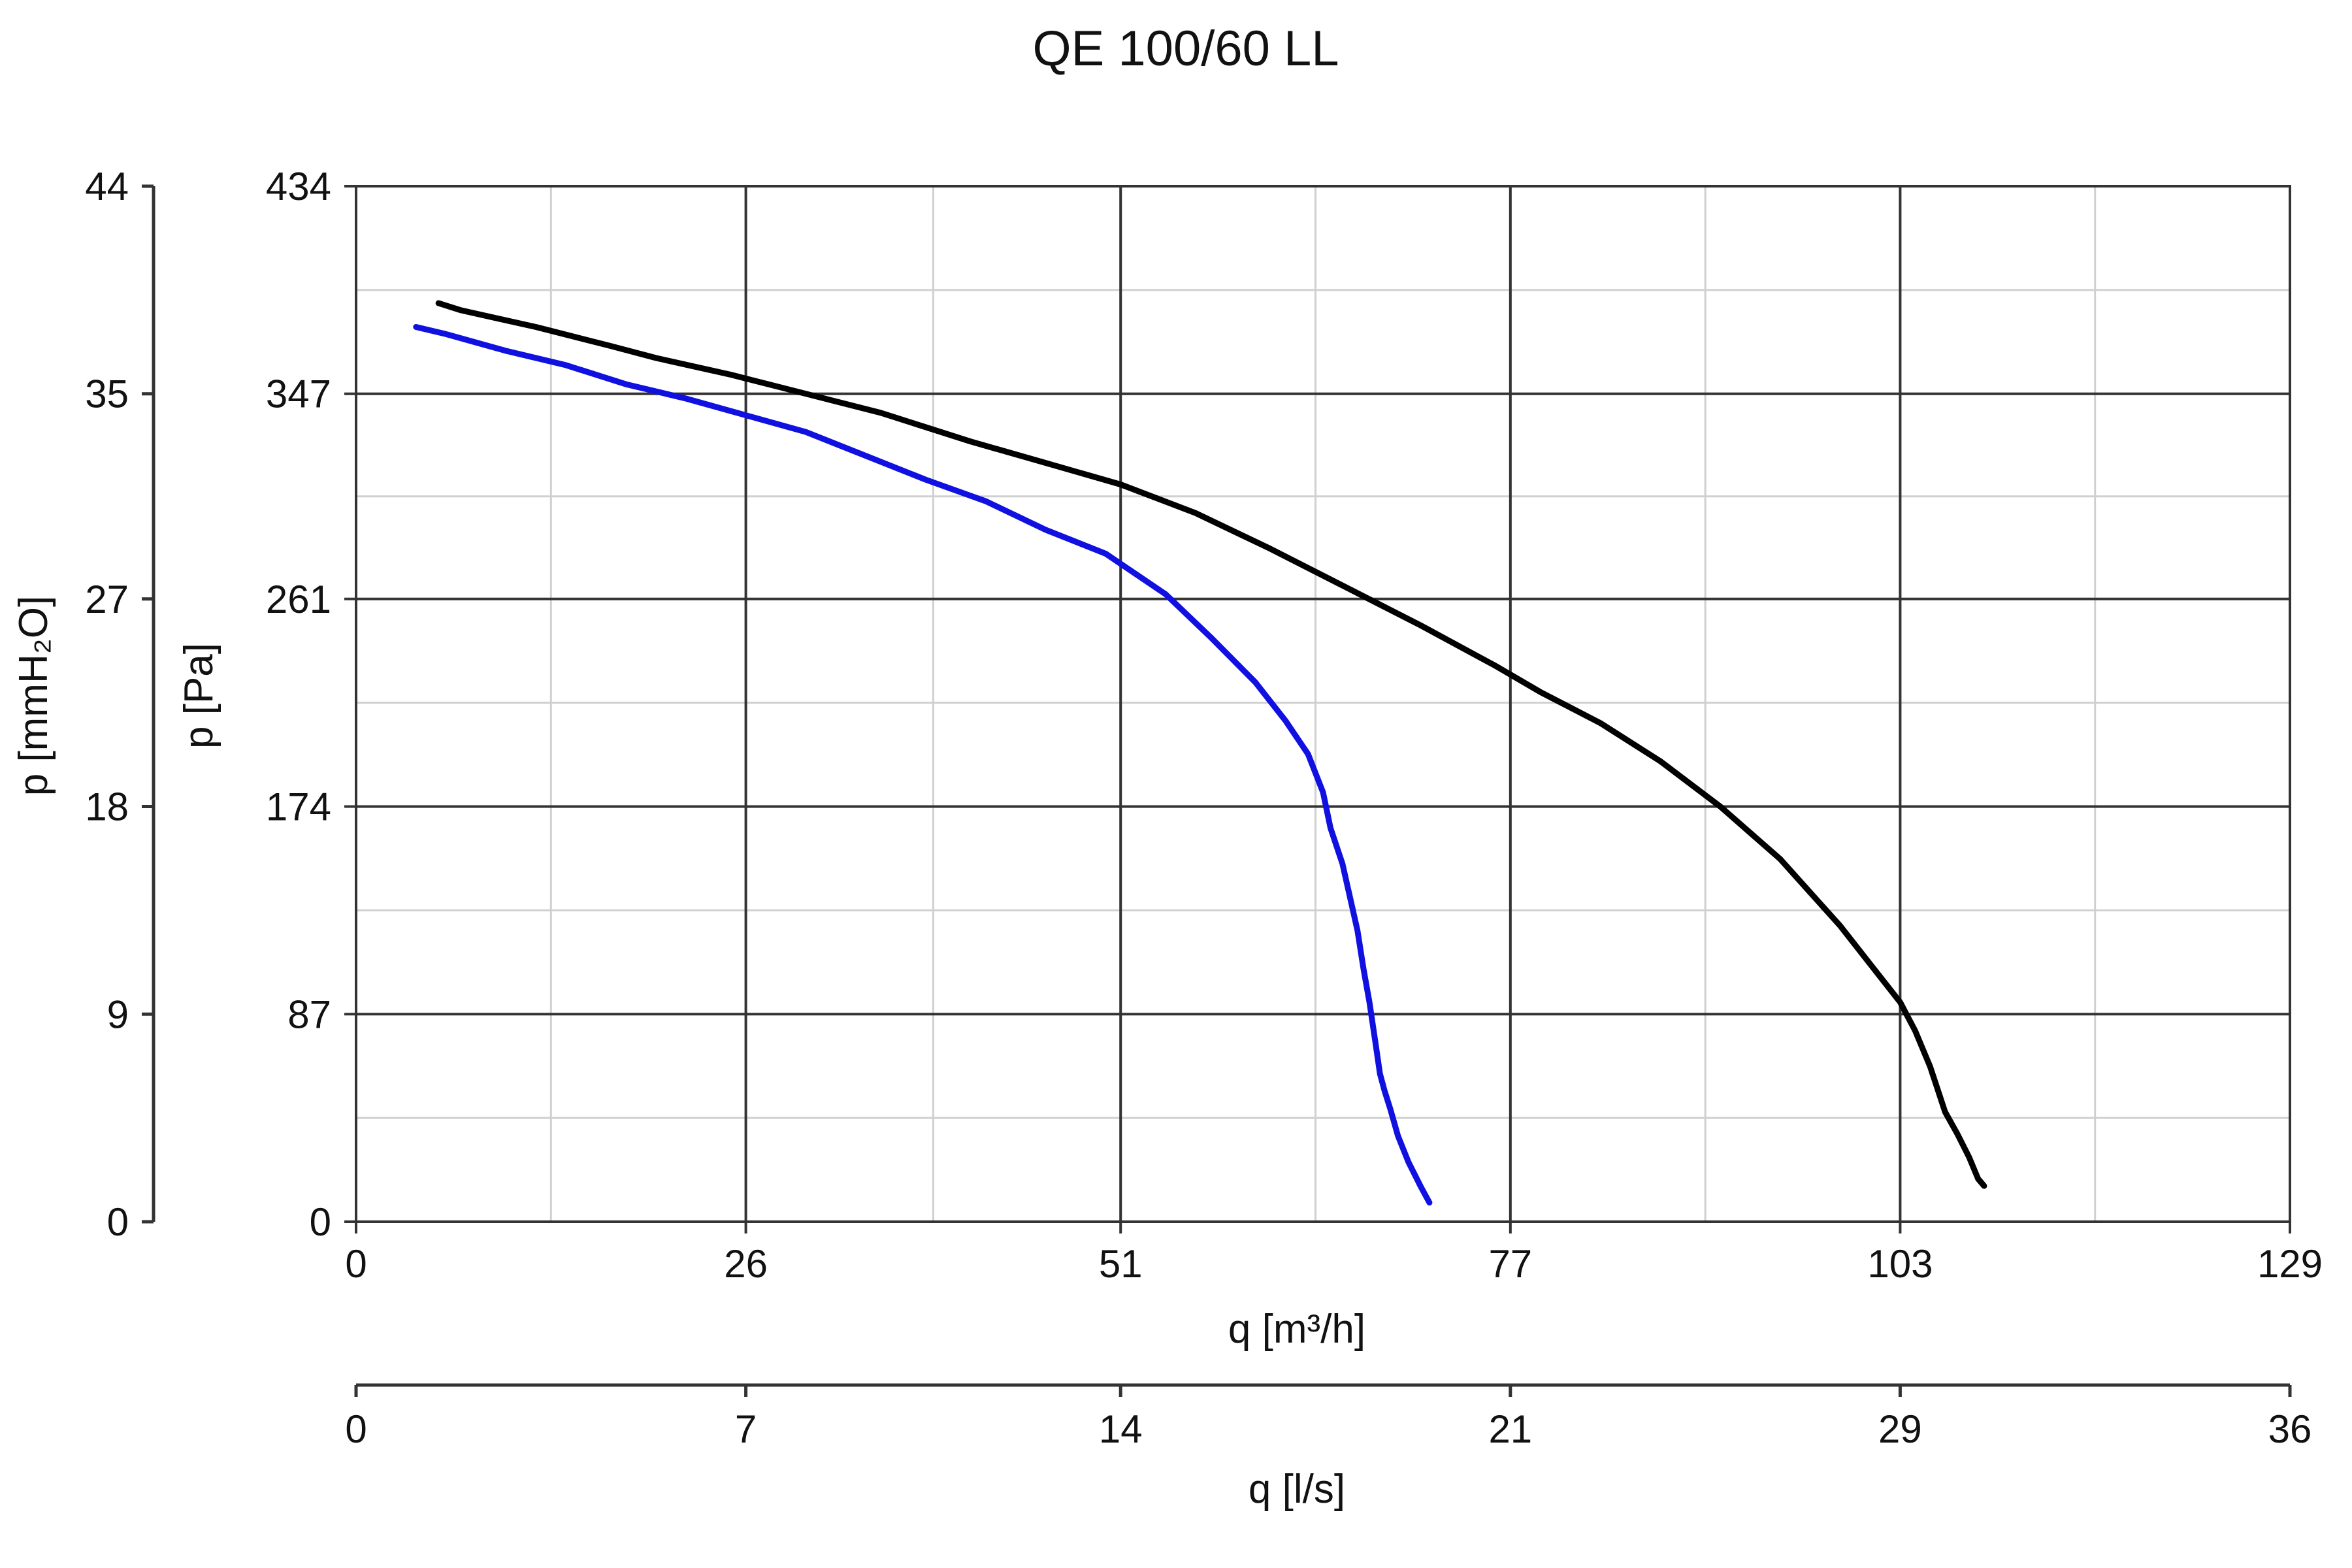 This screenshot has height=1568, width=2352. What do you see at coordinates (1185, 48) in the screenshot?
I see `chart-title: QE 100/60 LL` at bounding box center [1185, 48].